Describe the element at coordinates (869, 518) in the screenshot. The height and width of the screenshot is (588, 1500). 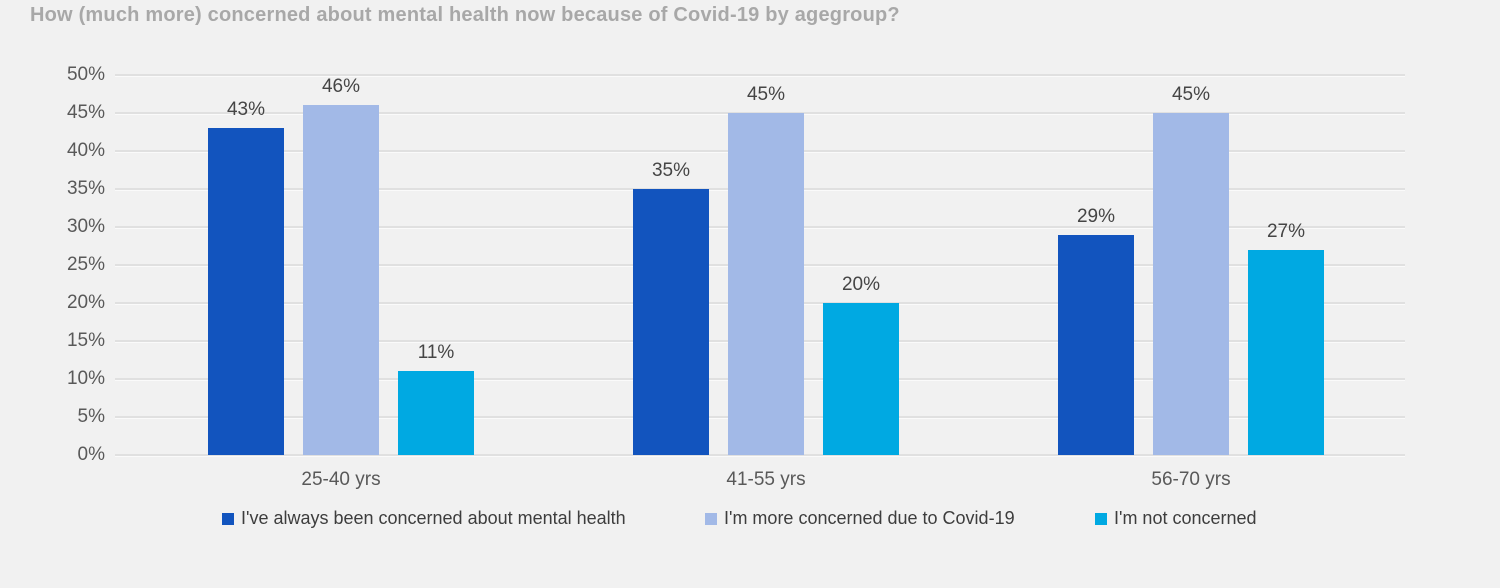
I see `legend-label: I'm more concerned due to Covid-19` at that location.